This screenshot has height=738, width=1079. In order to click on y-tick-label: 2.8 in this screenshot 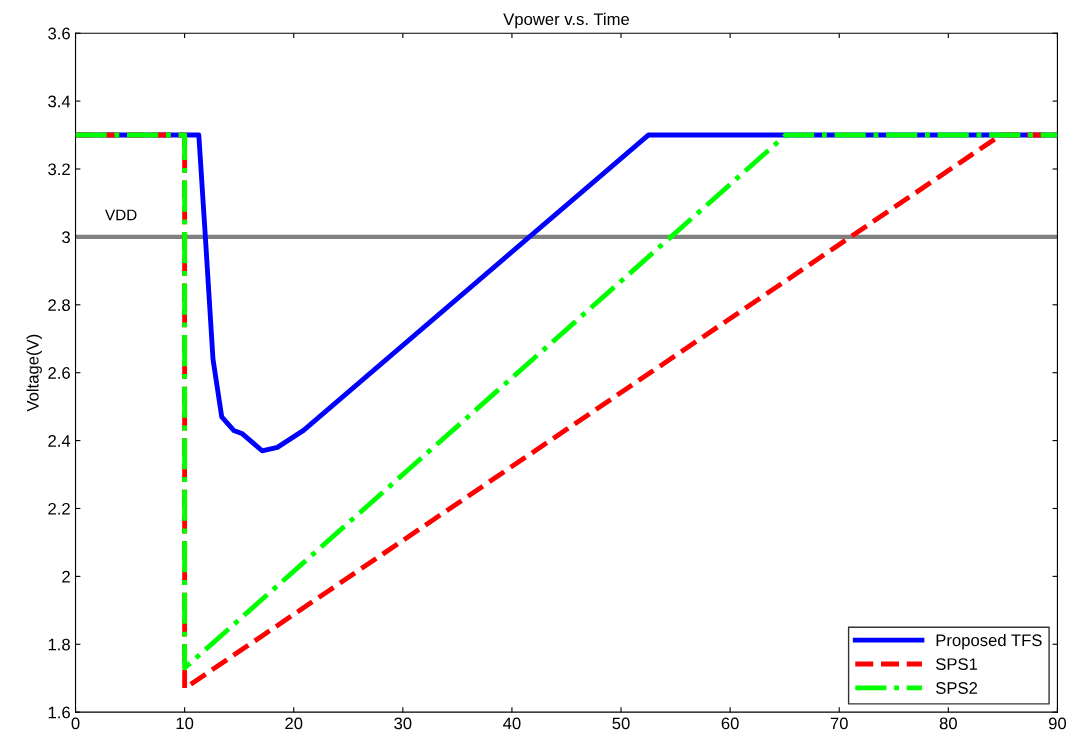, I will do `click(59, 305)`.